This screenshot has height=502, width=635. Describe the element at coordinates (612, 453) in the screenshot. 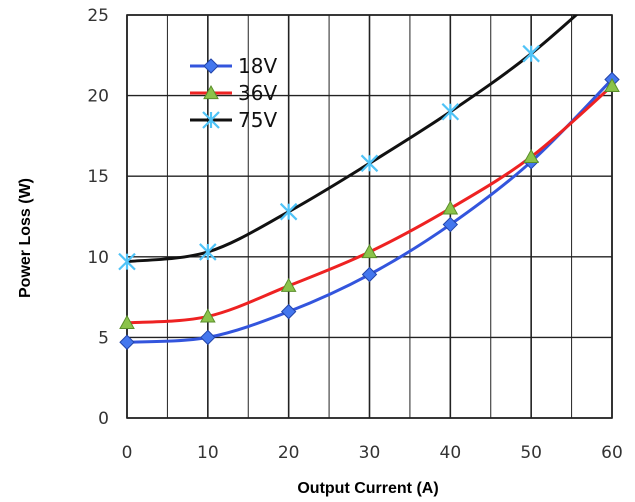

I see `x-tick-label: 60` at that location.